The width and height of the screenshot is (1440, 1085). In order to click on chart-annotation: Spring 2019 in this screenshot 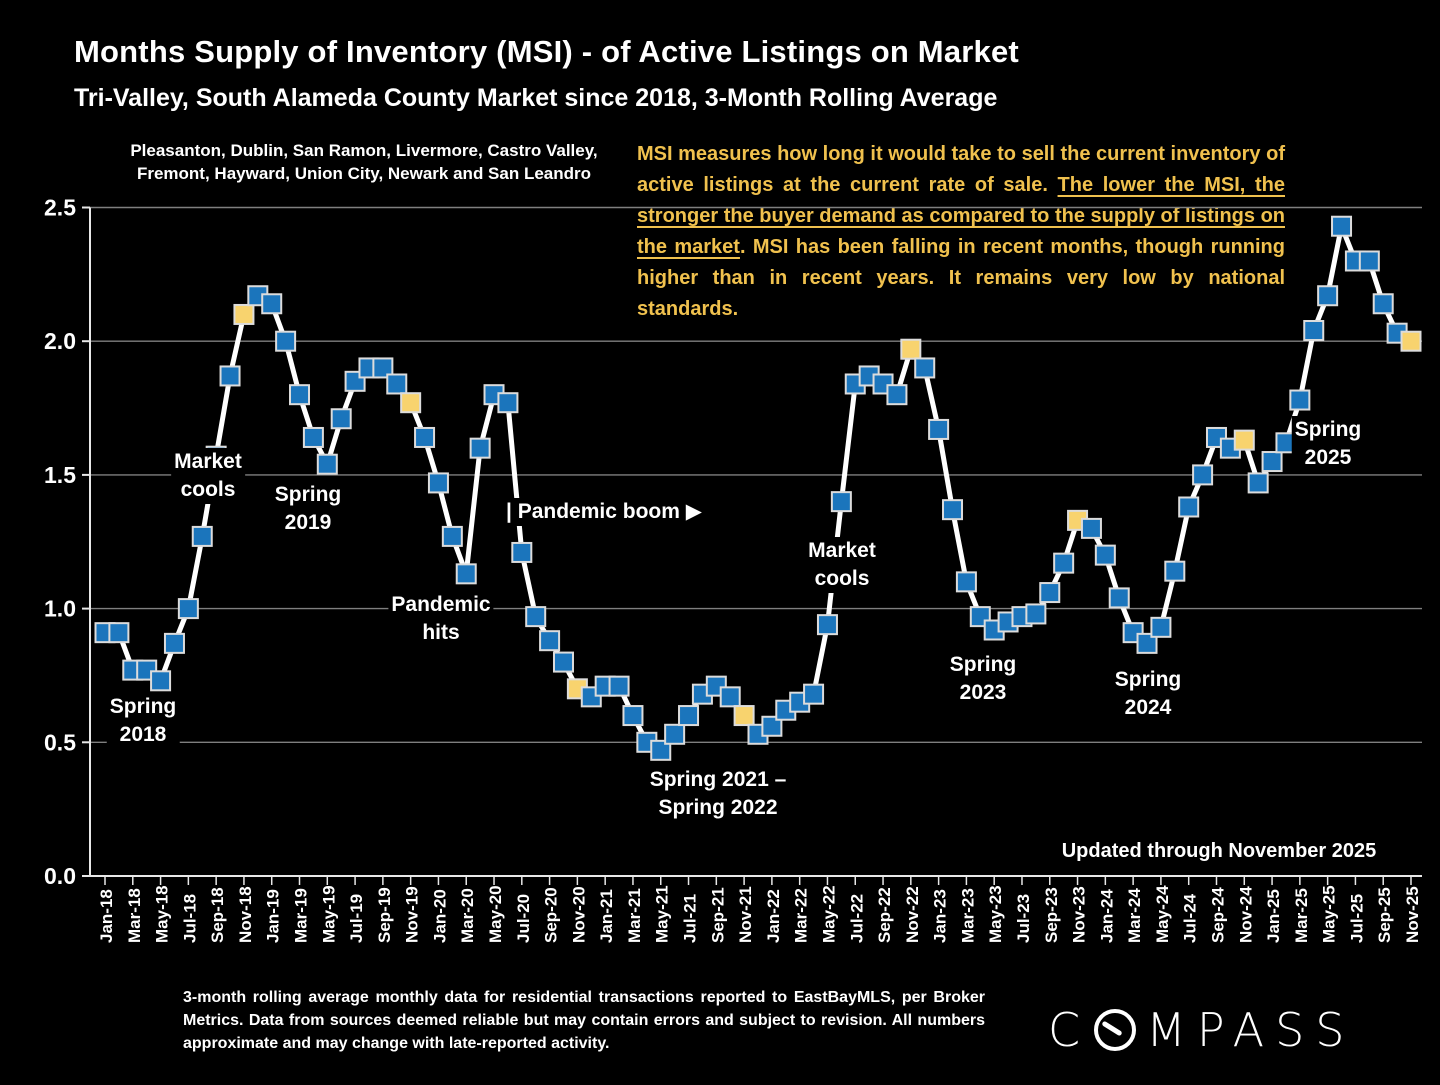, I will do `click(308, 509)`.